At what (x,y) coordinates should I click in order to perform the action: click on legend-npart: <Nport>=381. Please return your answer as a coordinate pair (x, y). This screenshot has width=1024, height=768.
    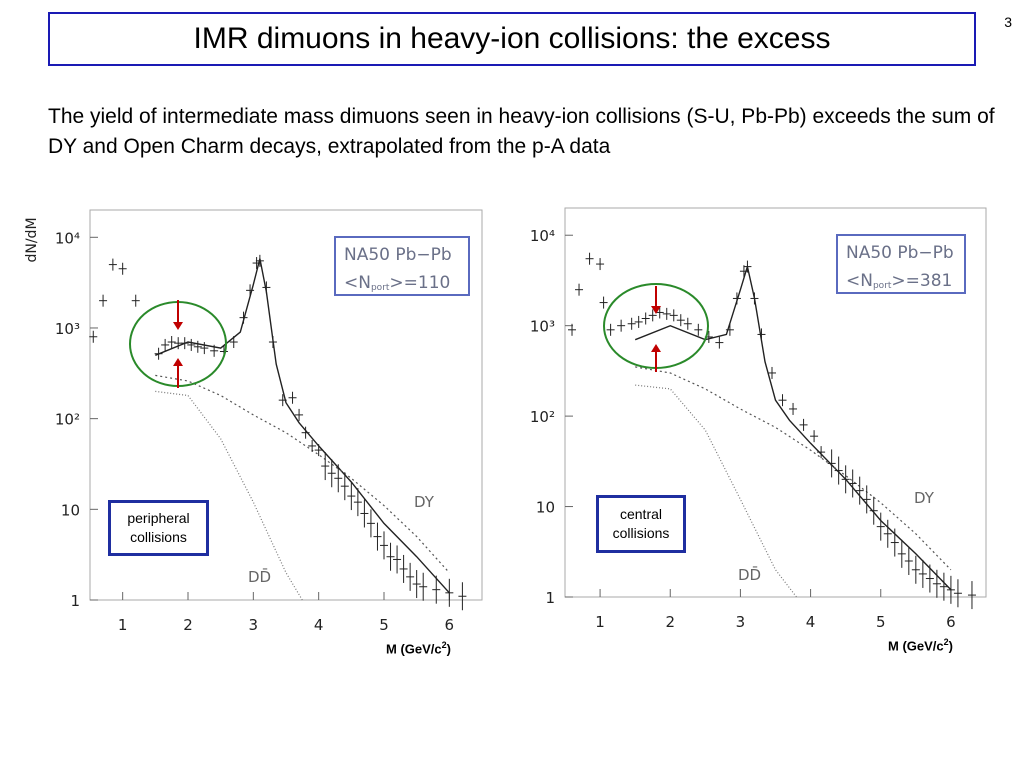
    Looking at the image, I should click on (899, 281).